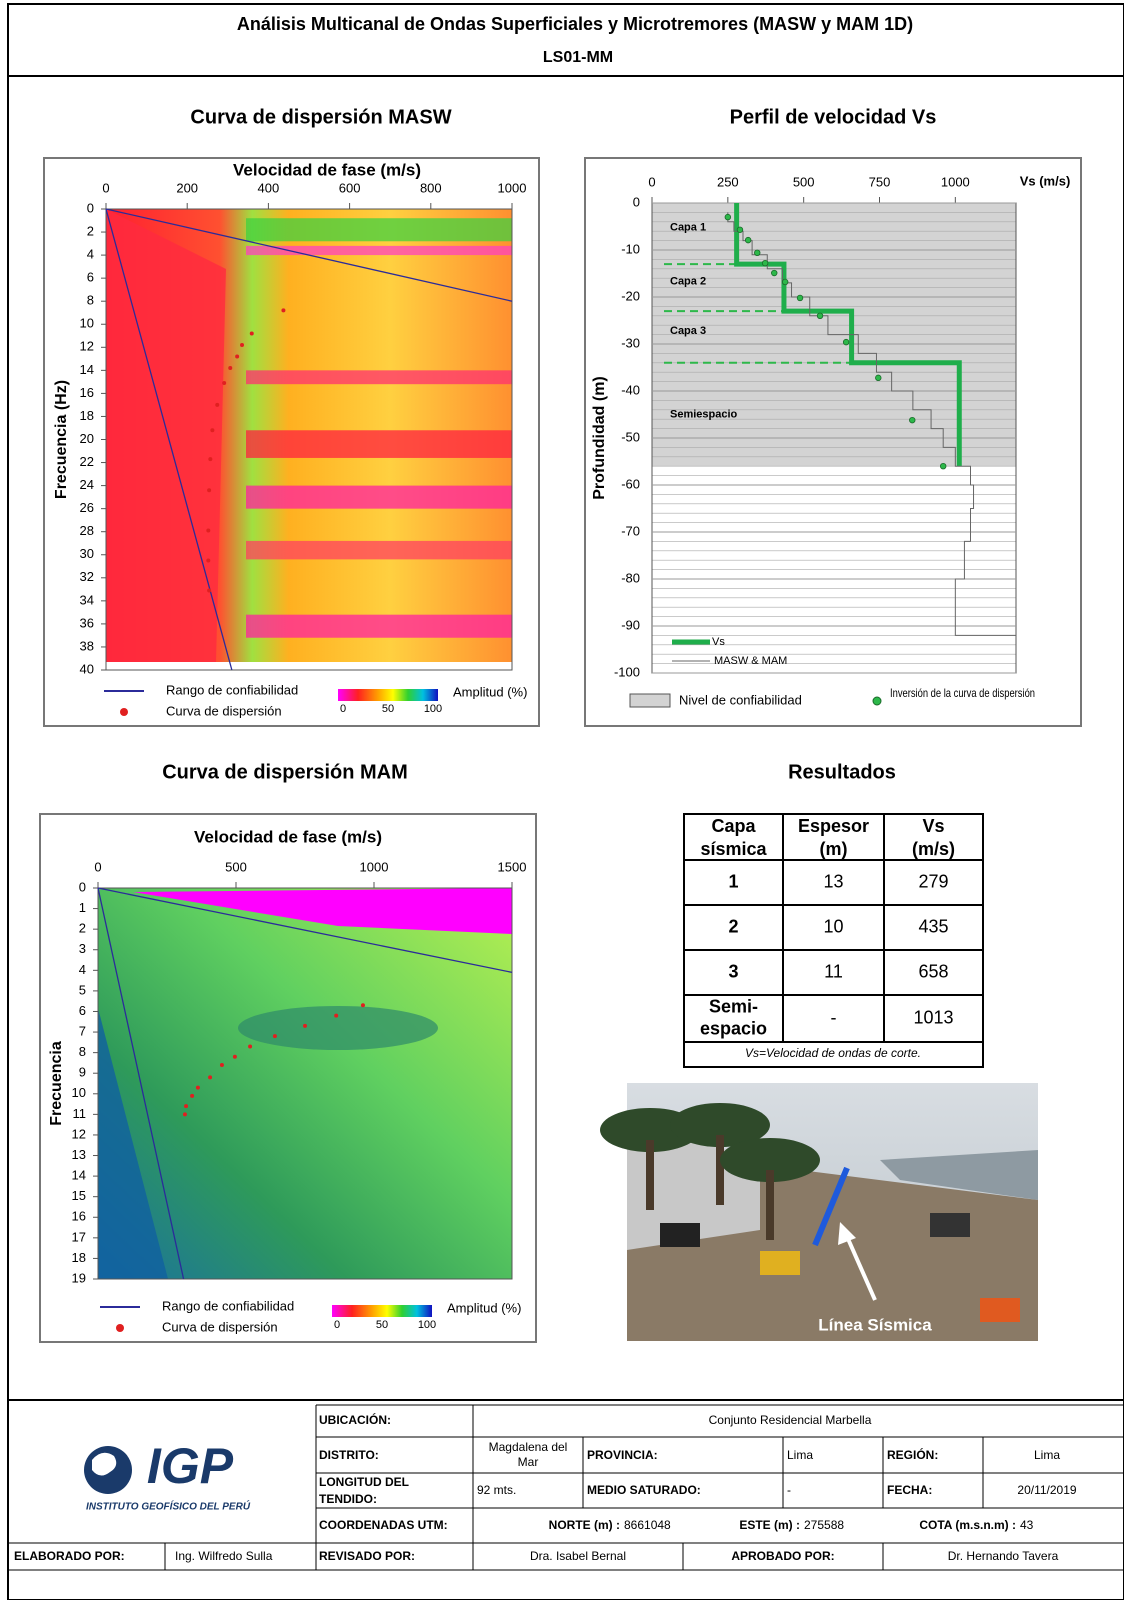  What do you see at coordinates (630, 248) in the screenshot?
I see `y-tick-label: -10` at bounding box center [630, 248].